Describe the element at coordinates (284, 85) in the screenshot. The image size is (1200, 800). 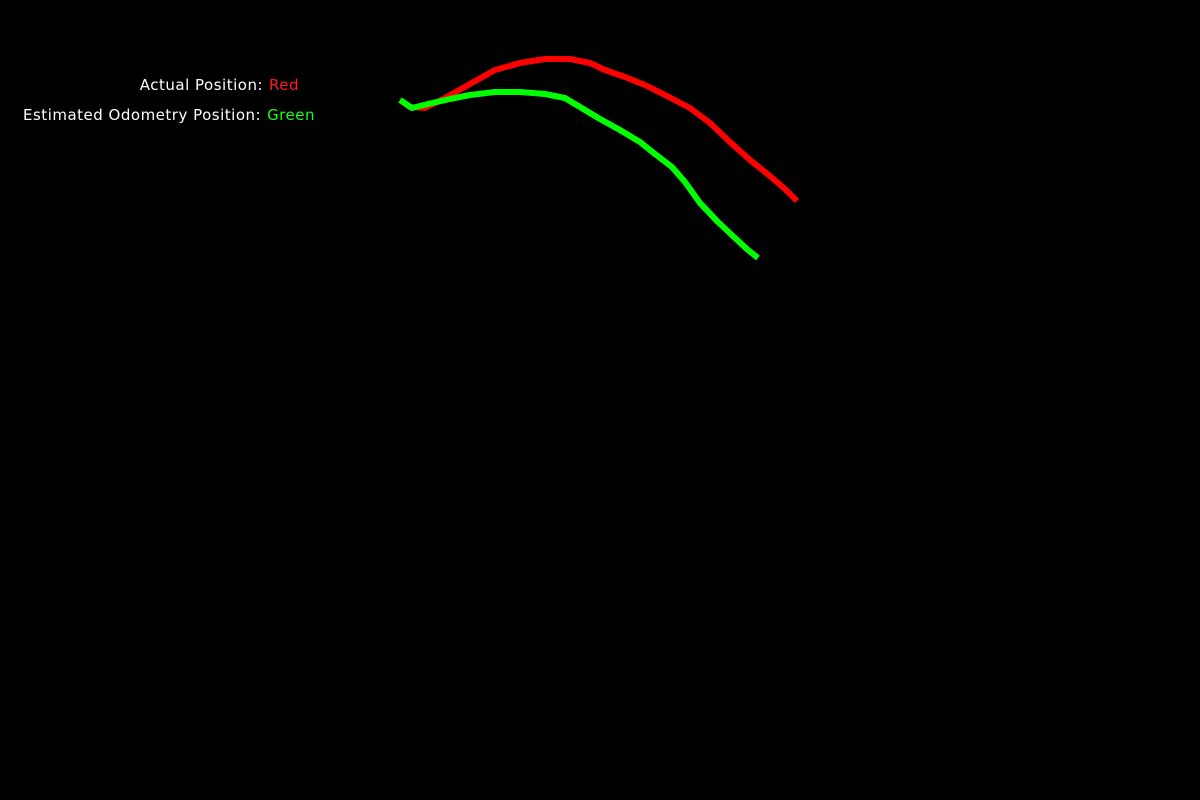
I see `legend-actual-color-name: Red` at that location.